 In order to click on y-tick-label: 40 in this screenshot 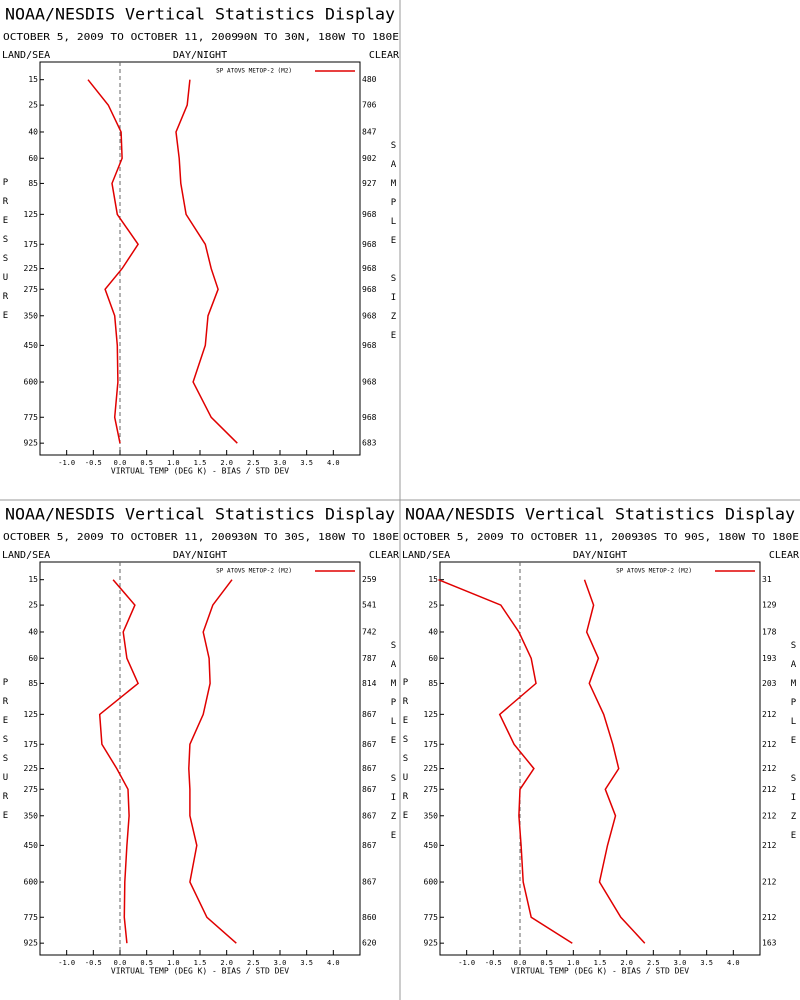, I will do `click(33, 131)`.